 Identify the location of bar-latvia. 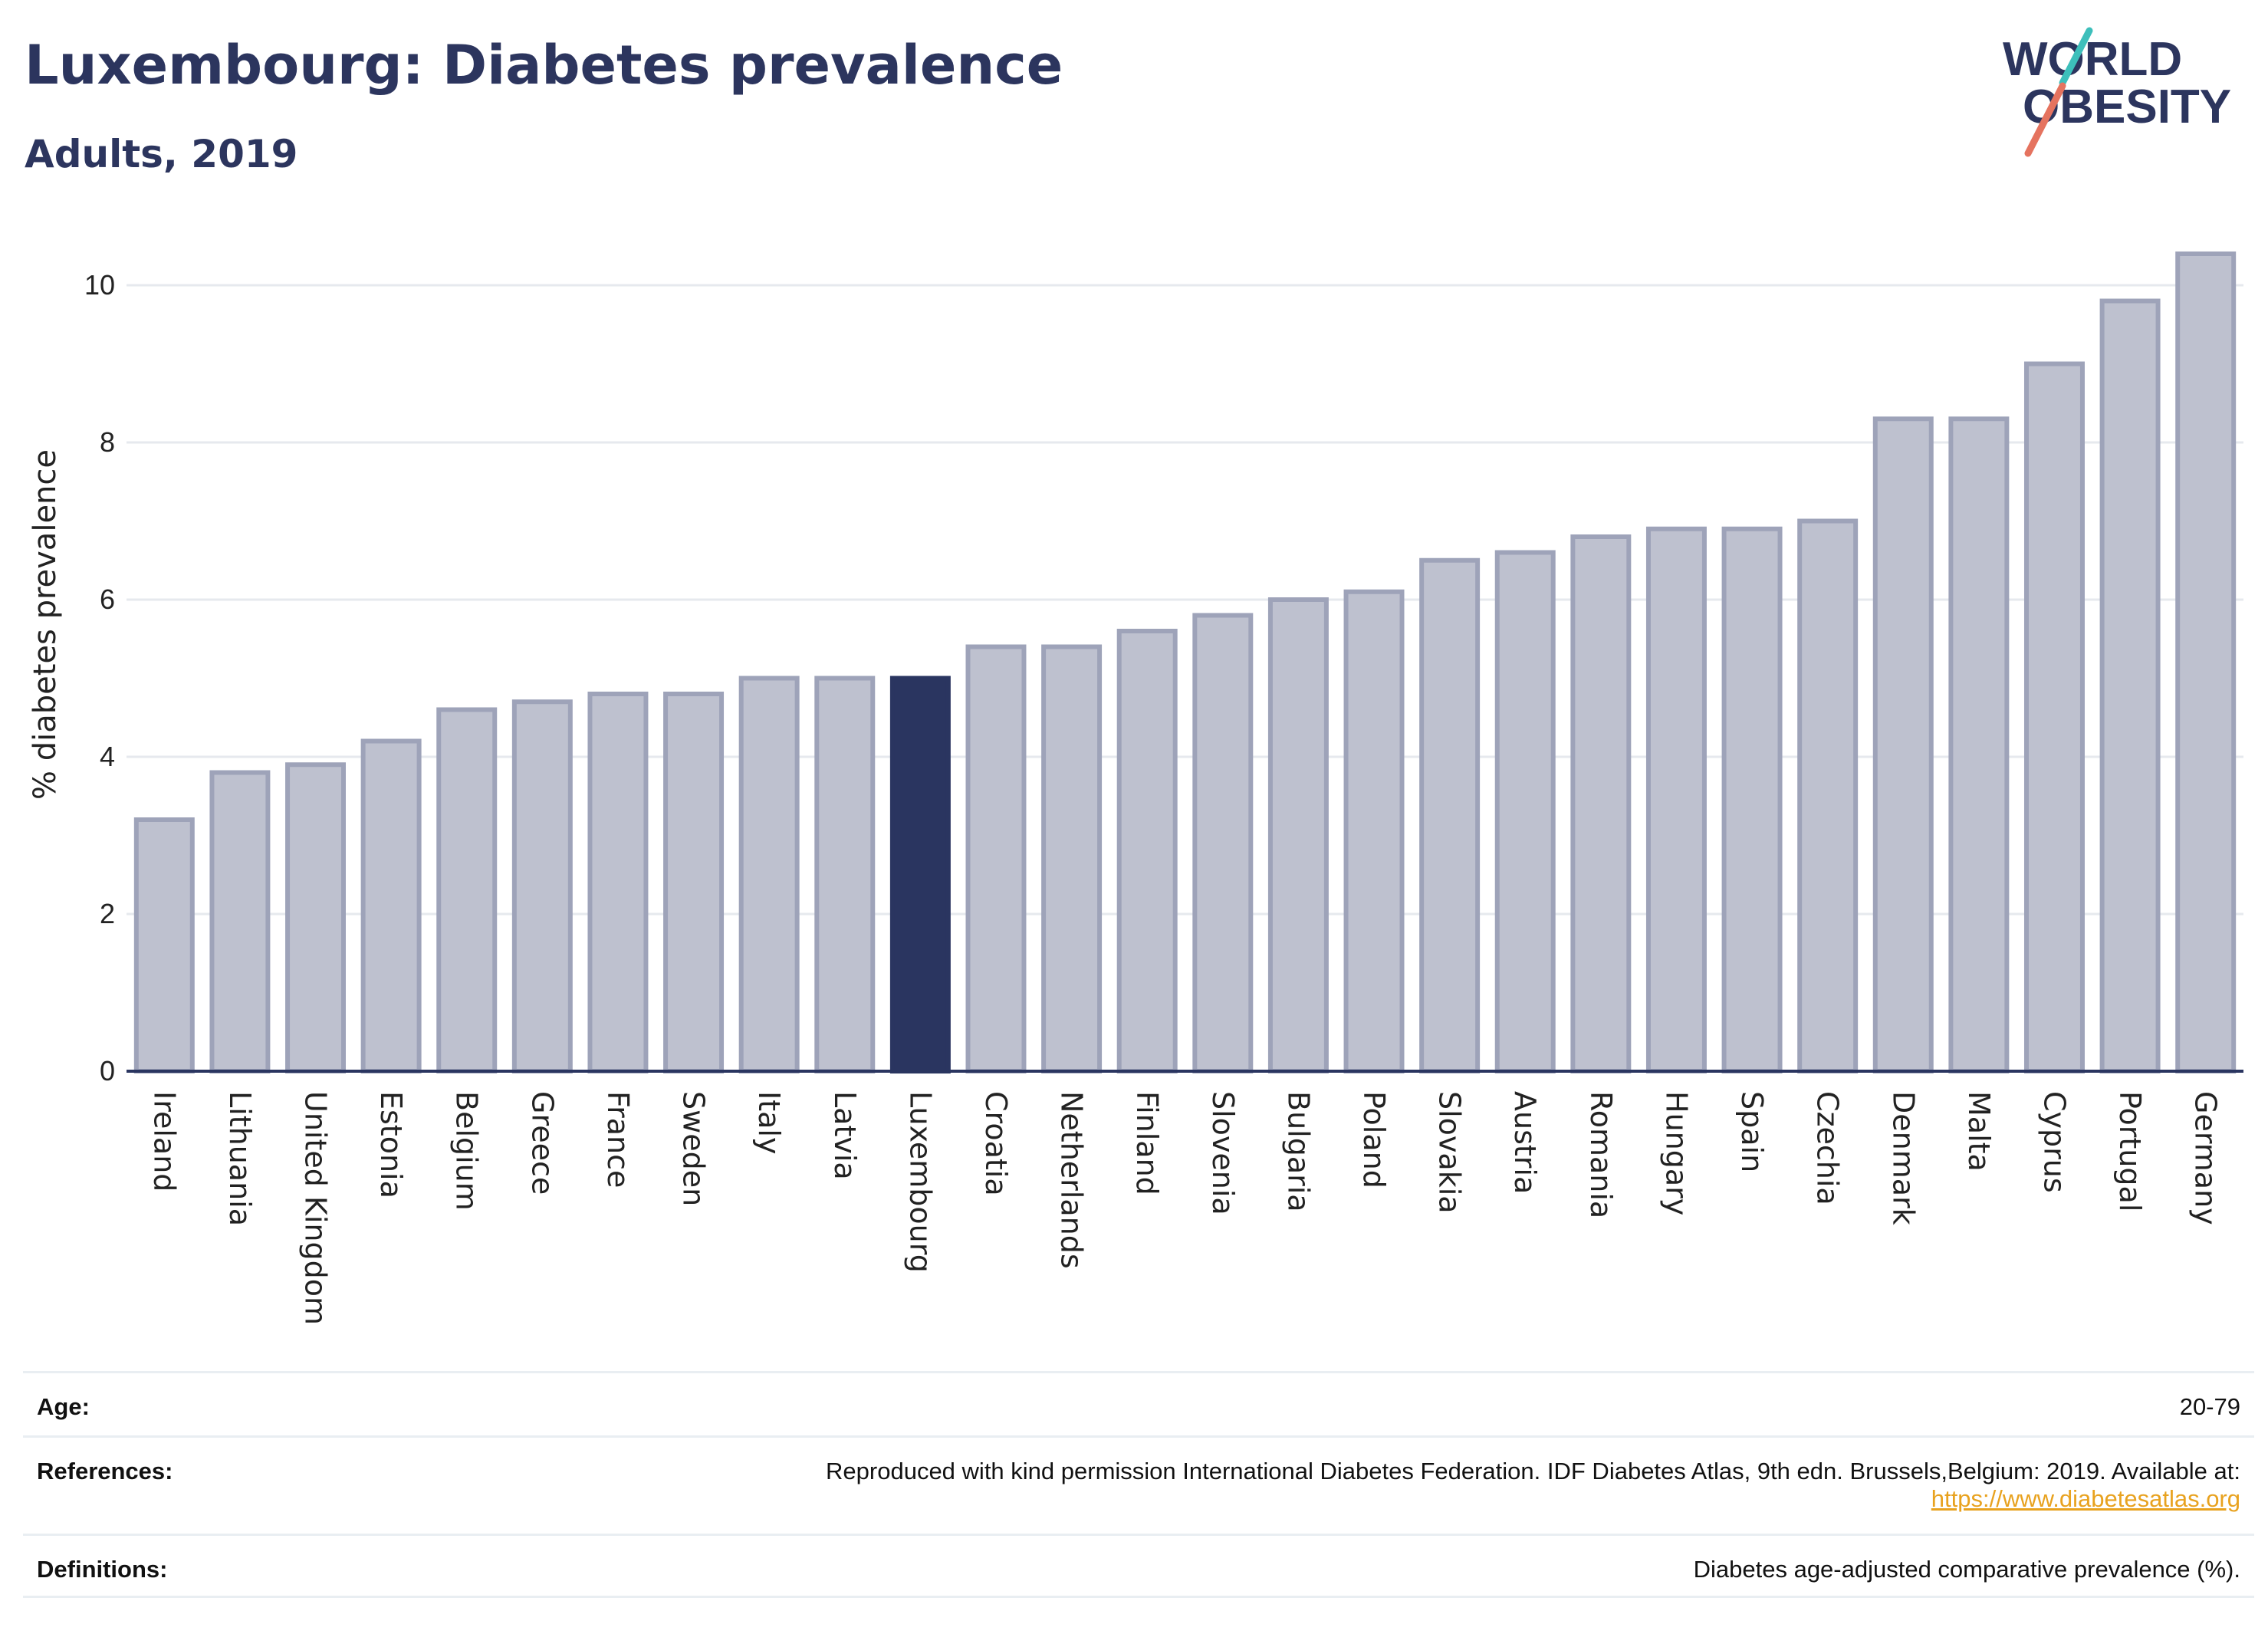
(845, 875).